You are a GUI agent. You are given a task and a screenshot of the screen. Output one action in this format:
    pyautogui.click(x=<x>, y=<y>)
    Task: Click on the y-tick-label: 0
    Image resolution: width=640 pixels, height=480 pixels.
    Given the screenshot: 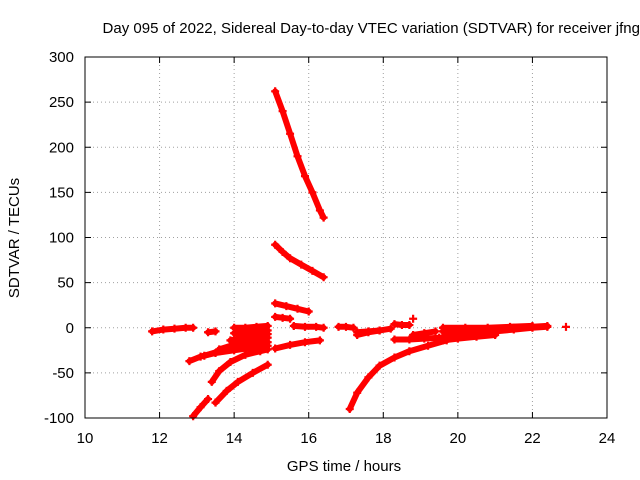 What is the action you would take?
    pyautogui.click(x=70, y=328)
    